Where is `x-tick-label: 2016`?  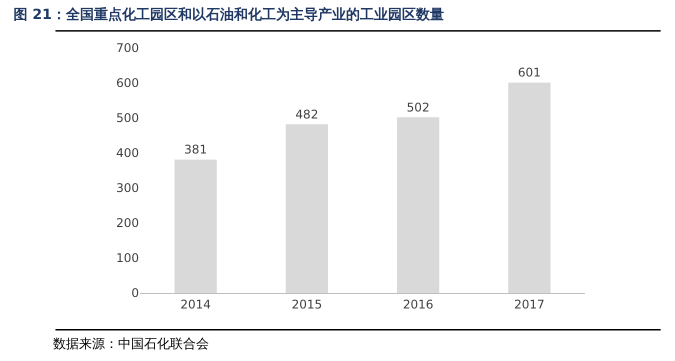 x-tick-label: 2016 is located at coordinates (418, 304).